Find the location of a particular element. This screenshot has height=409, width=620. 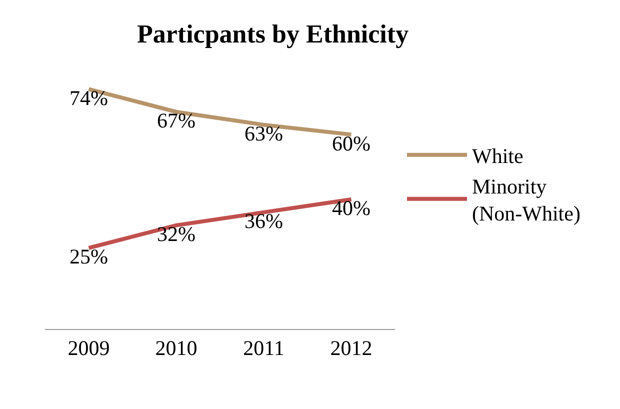

data-label: 25% is located at coordinates (89, 256).